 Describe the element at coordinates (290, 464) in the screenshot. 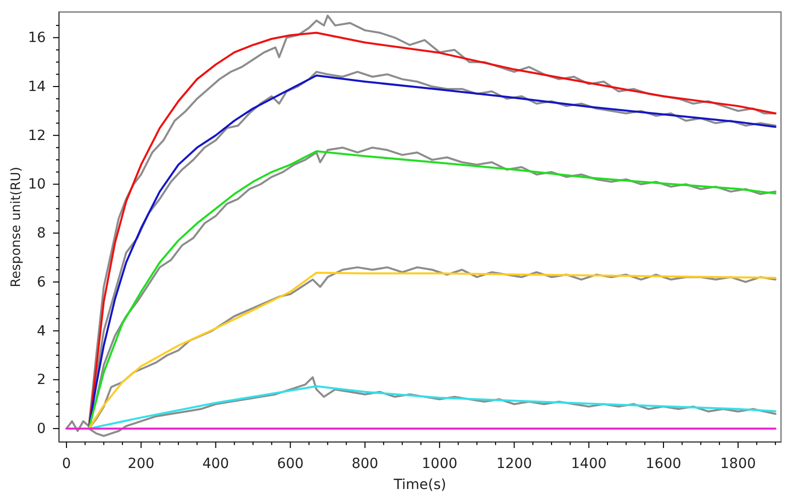

I see `x-tick-label: 600` at that location.